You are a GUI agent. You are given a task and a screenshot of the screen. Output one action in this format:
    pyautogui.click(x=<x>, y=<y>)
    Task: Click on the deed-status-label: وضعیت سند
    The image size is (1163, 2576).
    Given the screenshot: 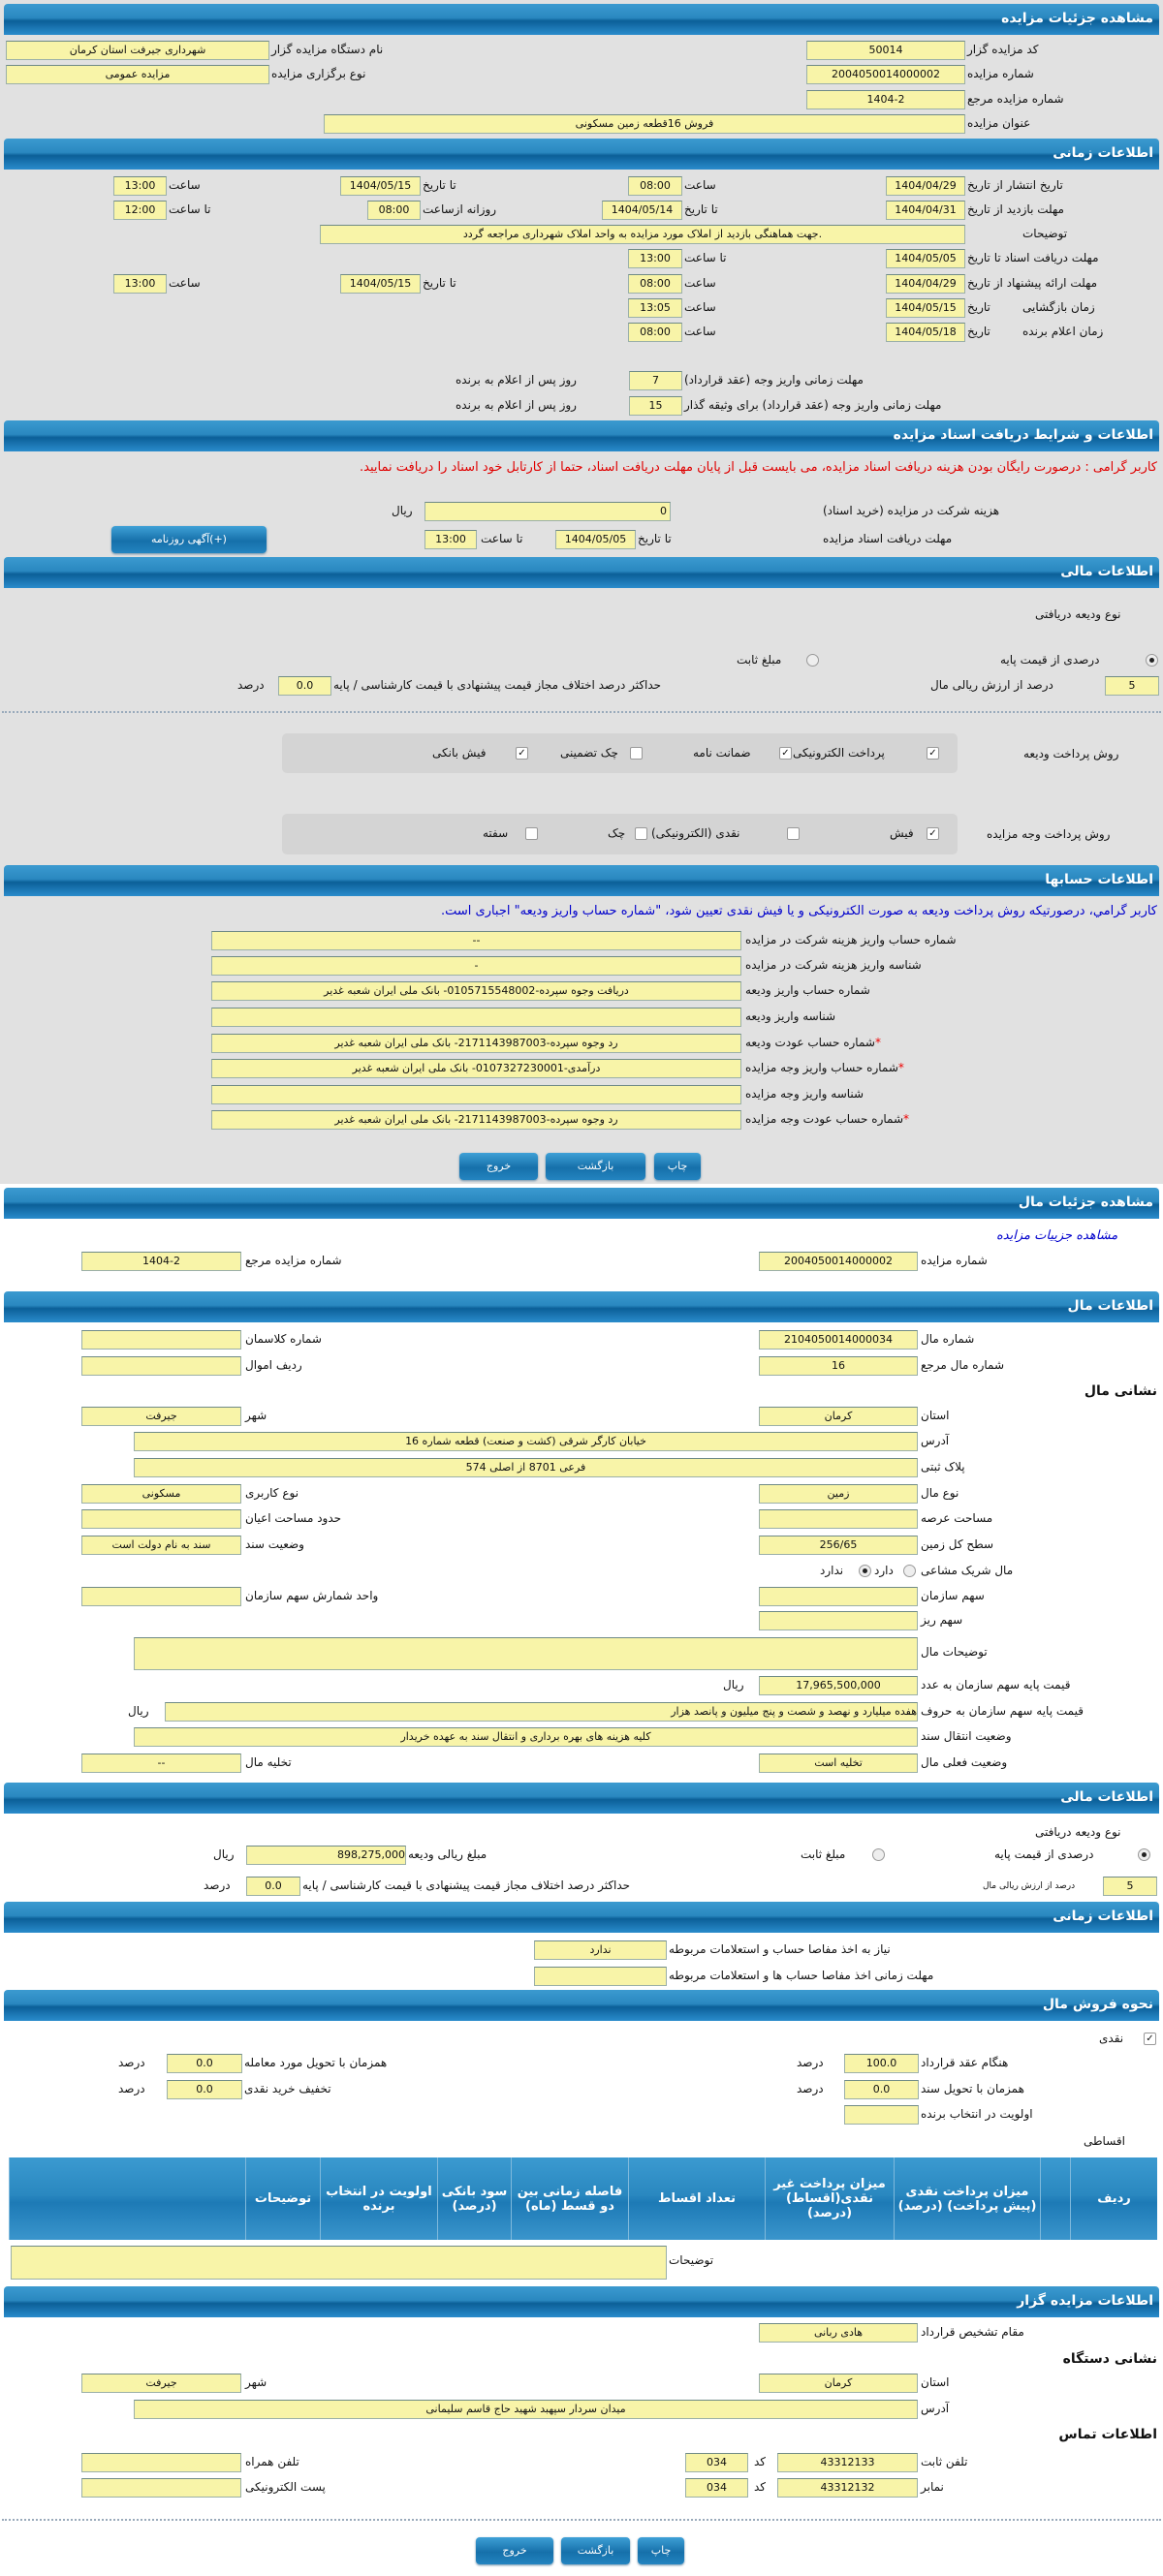 What is the action you would take?
    pyautogui.click(x=274, y=1544)
    